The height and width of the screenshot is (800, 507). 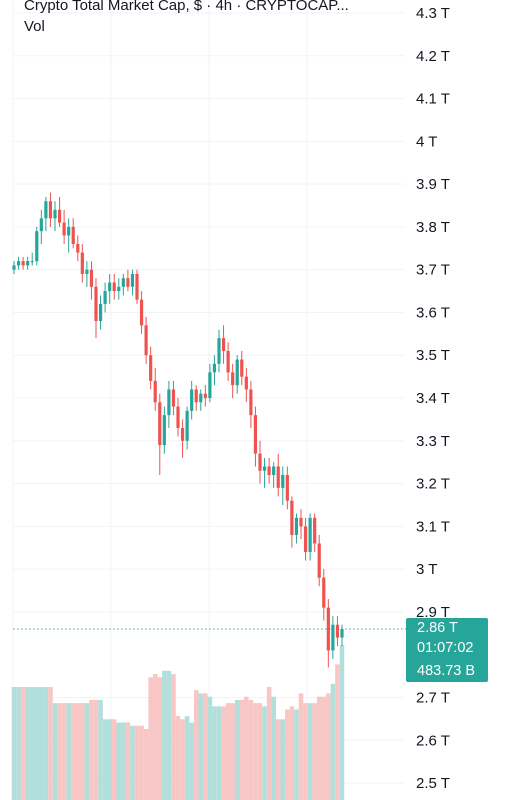 I want to click on y-tick-label: 2.9 T, so click(x=433, y=612).